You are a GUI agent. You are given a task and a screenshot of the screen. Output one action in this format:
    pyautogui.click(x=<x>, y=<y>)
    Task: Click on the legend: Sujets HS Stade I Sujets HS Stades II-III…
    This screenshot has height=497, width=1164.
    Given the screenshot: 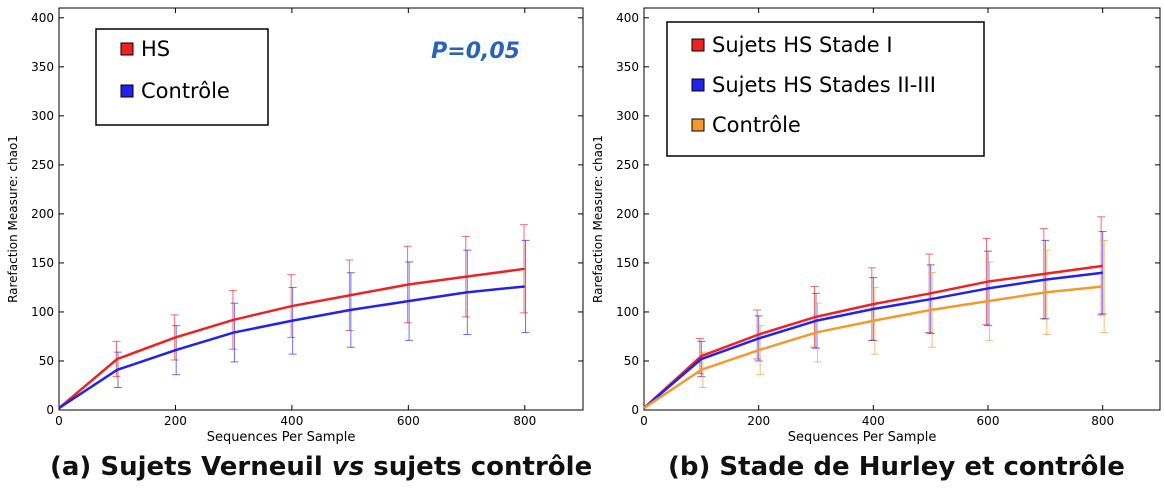 What is the action you would take?
    pyautogui.click(x=825, y=89)
    